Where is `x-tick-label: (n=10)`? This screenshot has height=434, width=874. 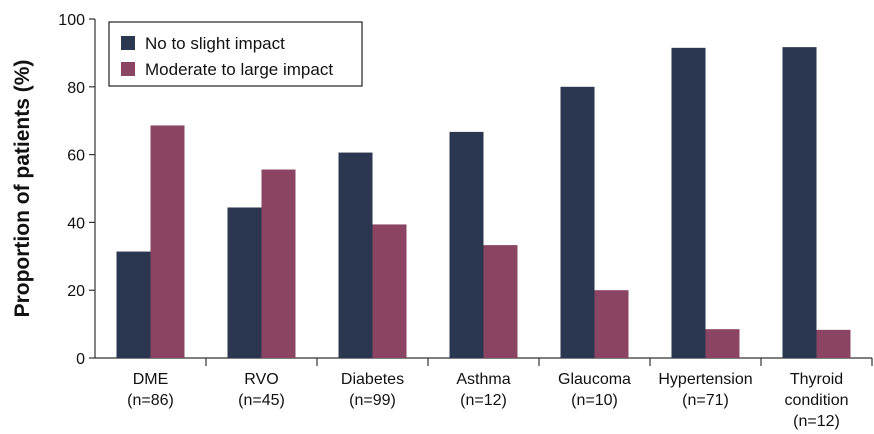
x-tick-label: (n=10) is located at coordinates (594, 400).